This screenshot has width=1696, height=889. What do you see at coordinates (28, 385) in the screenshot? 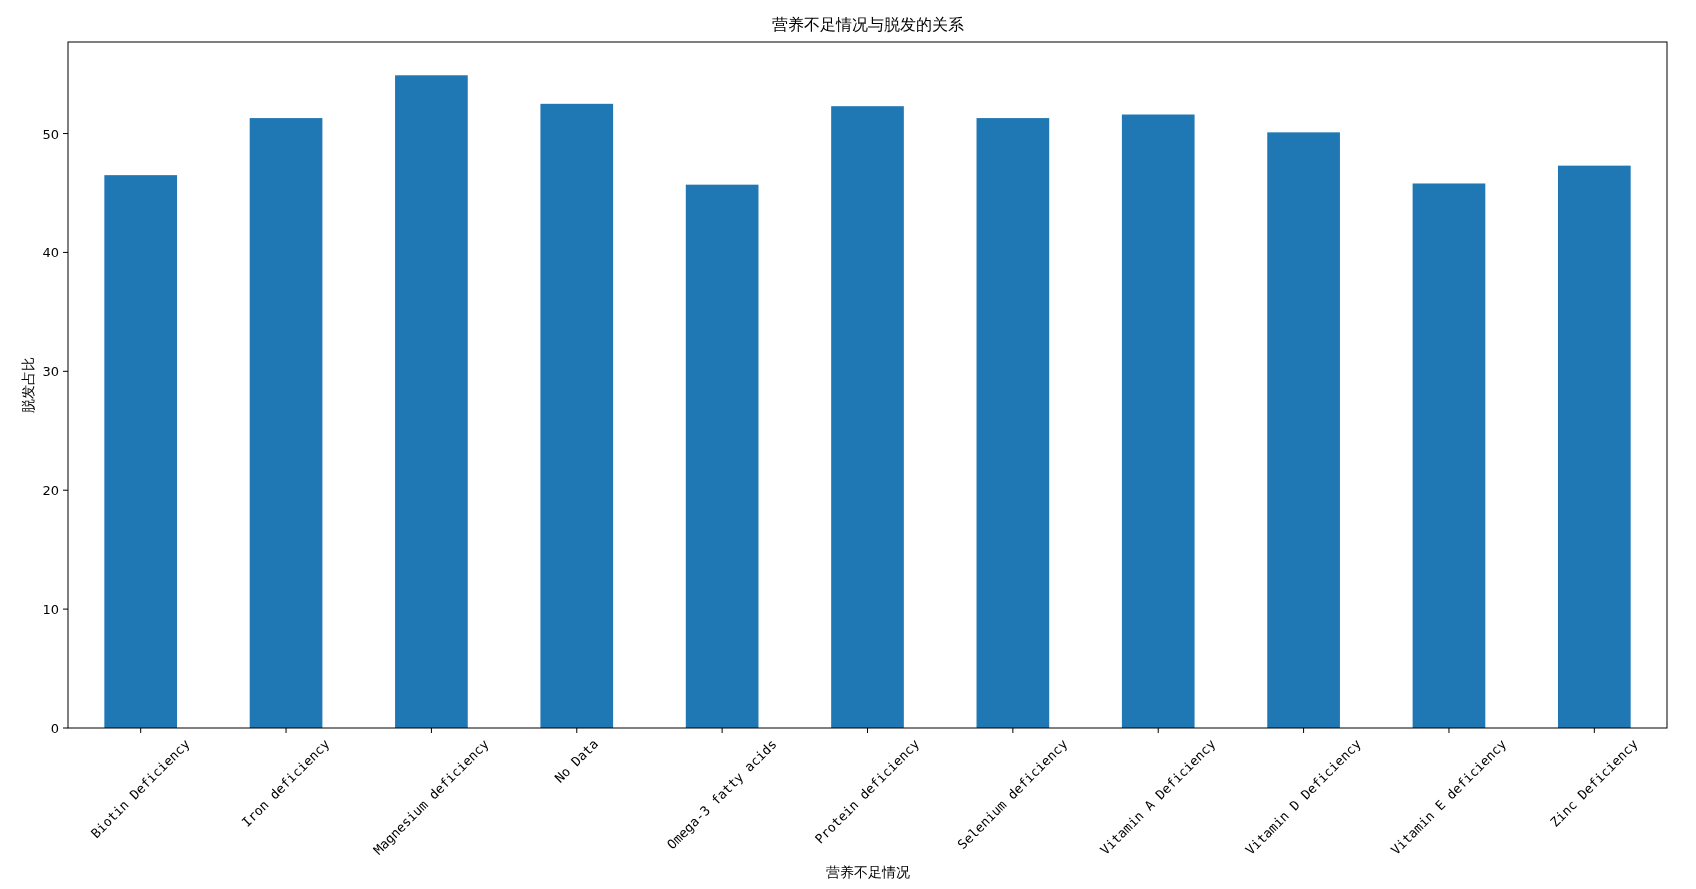
I see `y-axis-title: 脱发占比` at bounding box center [28, 385].